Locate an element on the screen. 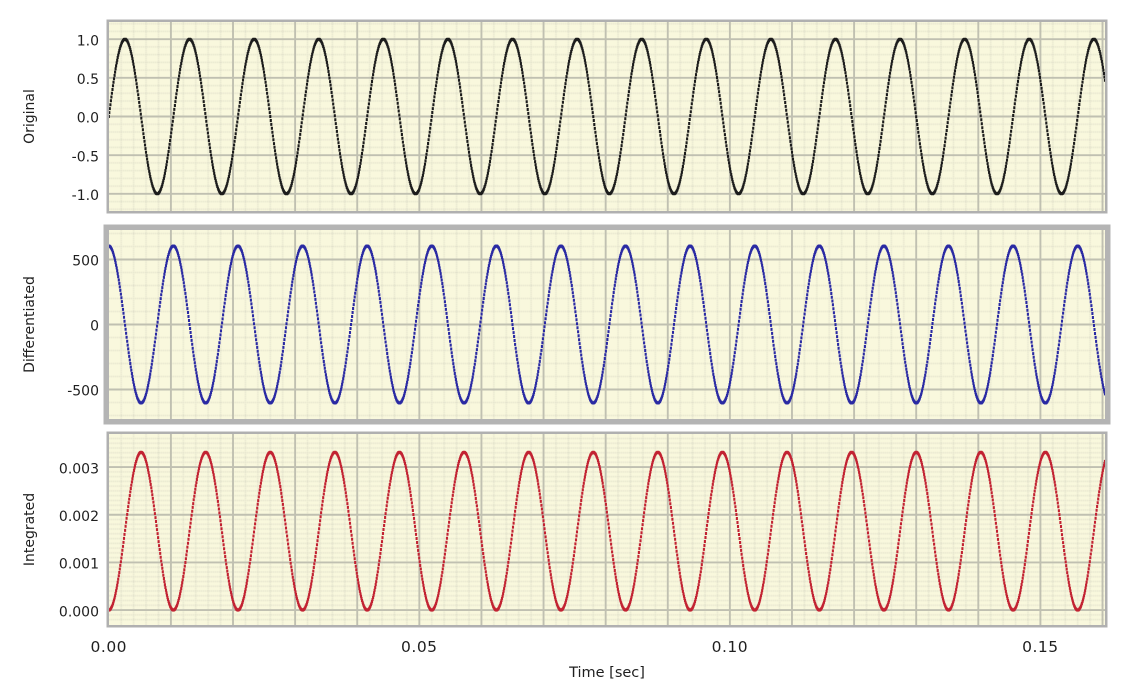 The width and height of the screenshot is (1124, 697). x-axis-title: Time [sec] is located at coordinates (606, 673).